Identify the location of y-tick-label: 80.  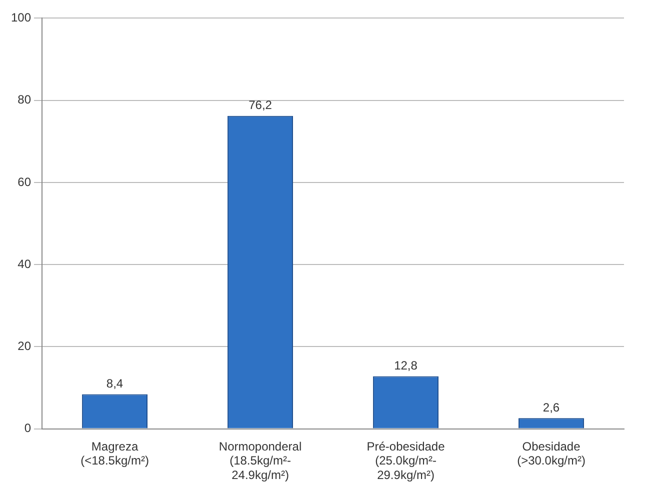
(25, 99).